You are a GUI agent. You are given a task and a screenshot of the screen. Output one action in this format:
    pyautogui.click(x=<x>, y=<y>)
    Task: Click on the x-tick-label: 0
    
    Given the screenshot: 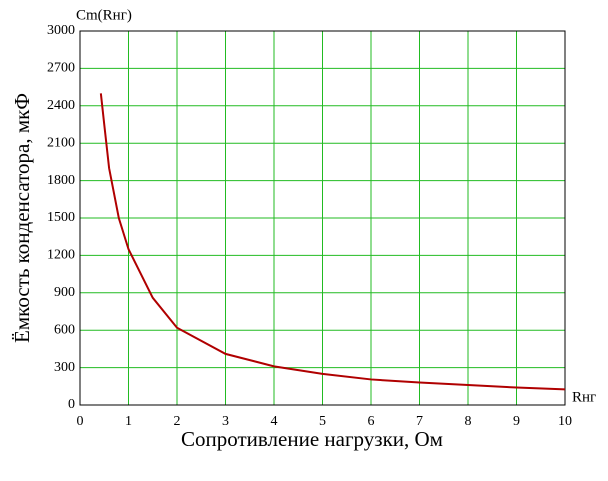 What is the action you would take?
    pyautogui.click(x=80, y=421)
    